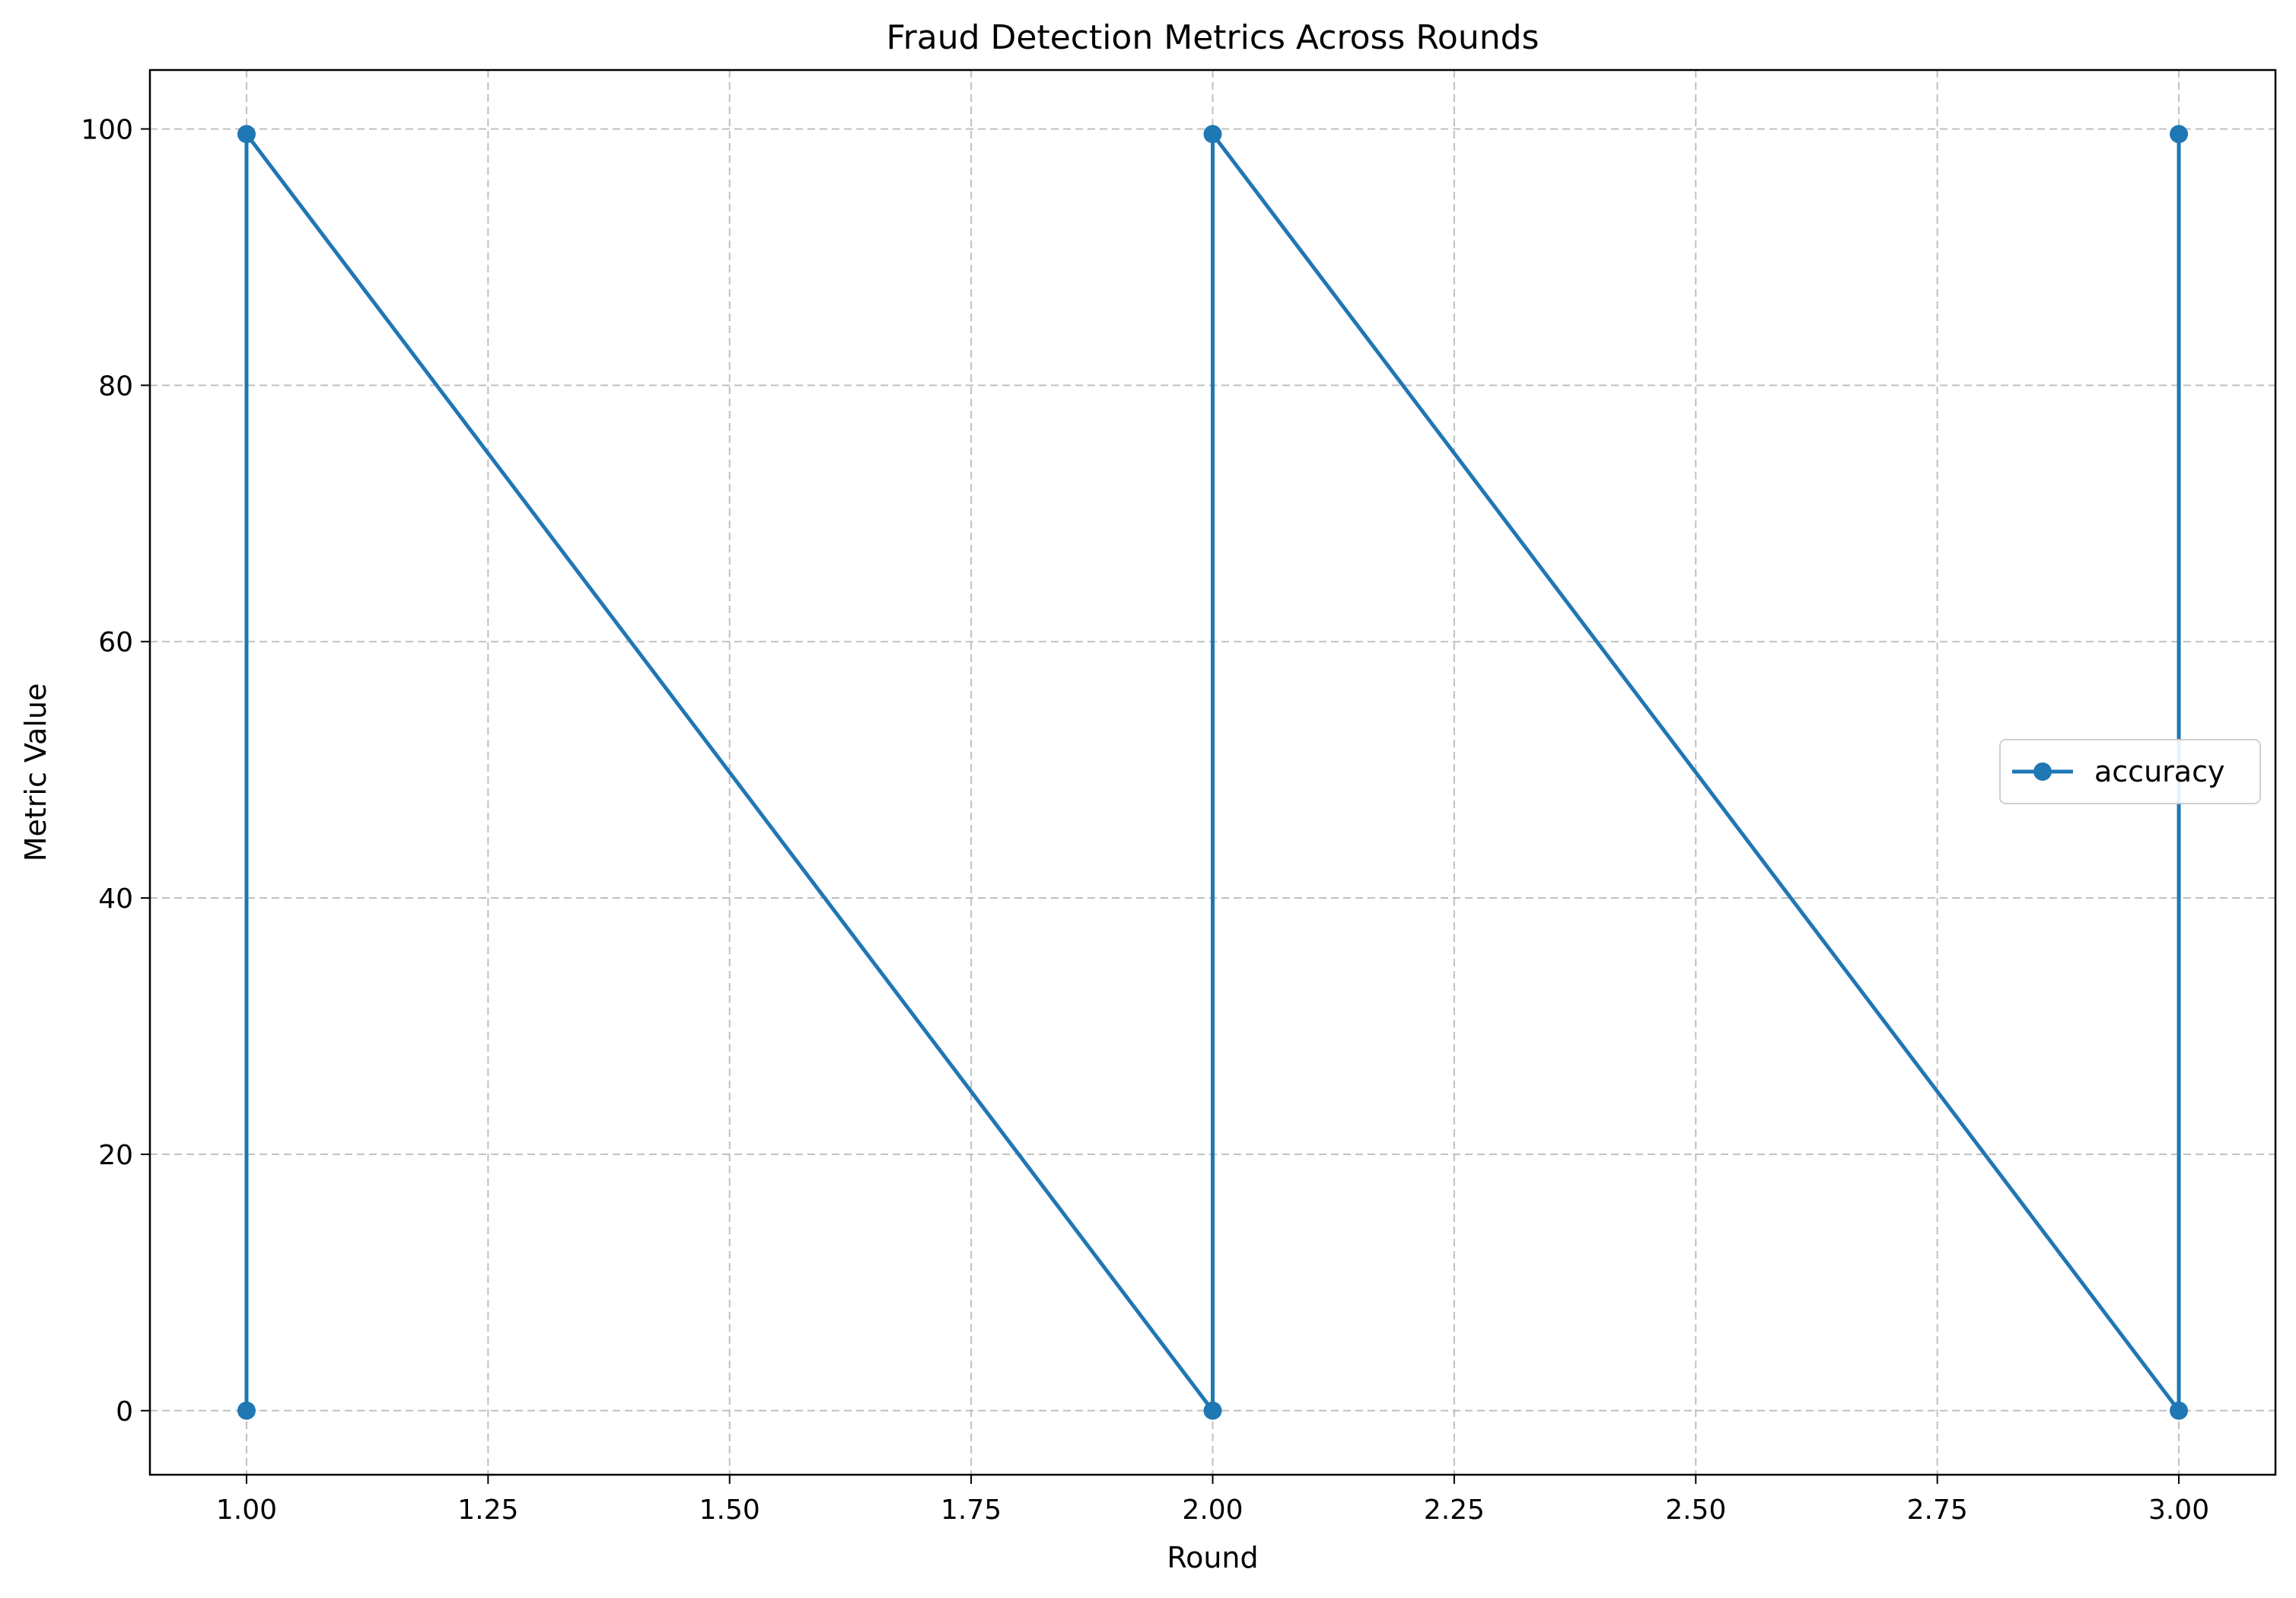  What do you see at coordinates (1212, 1557) in the screenshot?
I see `x-axis-label: Round` at bounding box center [1212, 1557].